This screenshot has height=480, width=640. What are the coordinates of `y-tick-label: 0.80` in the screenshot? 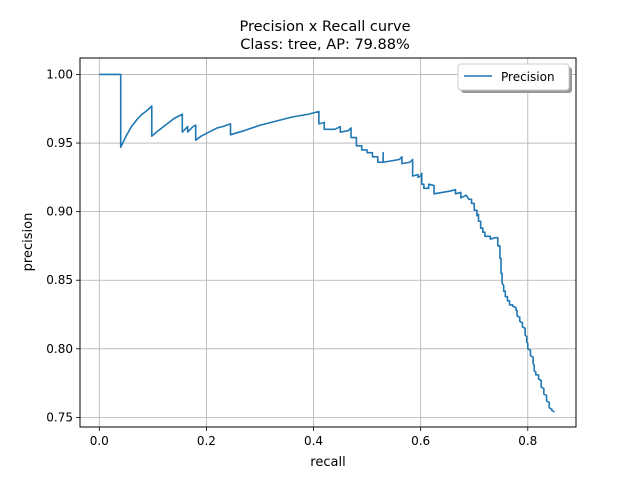 It's located at (59, 349).